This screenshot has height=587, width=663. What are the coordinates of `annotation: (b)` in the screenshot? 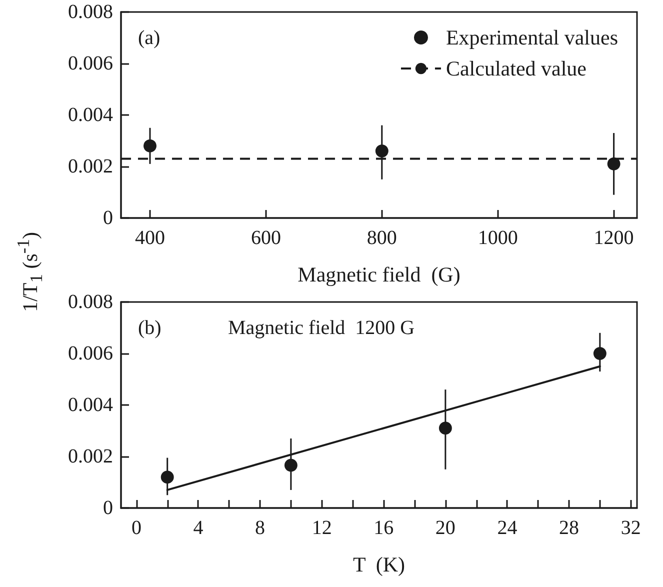 It's located at (150, 328).